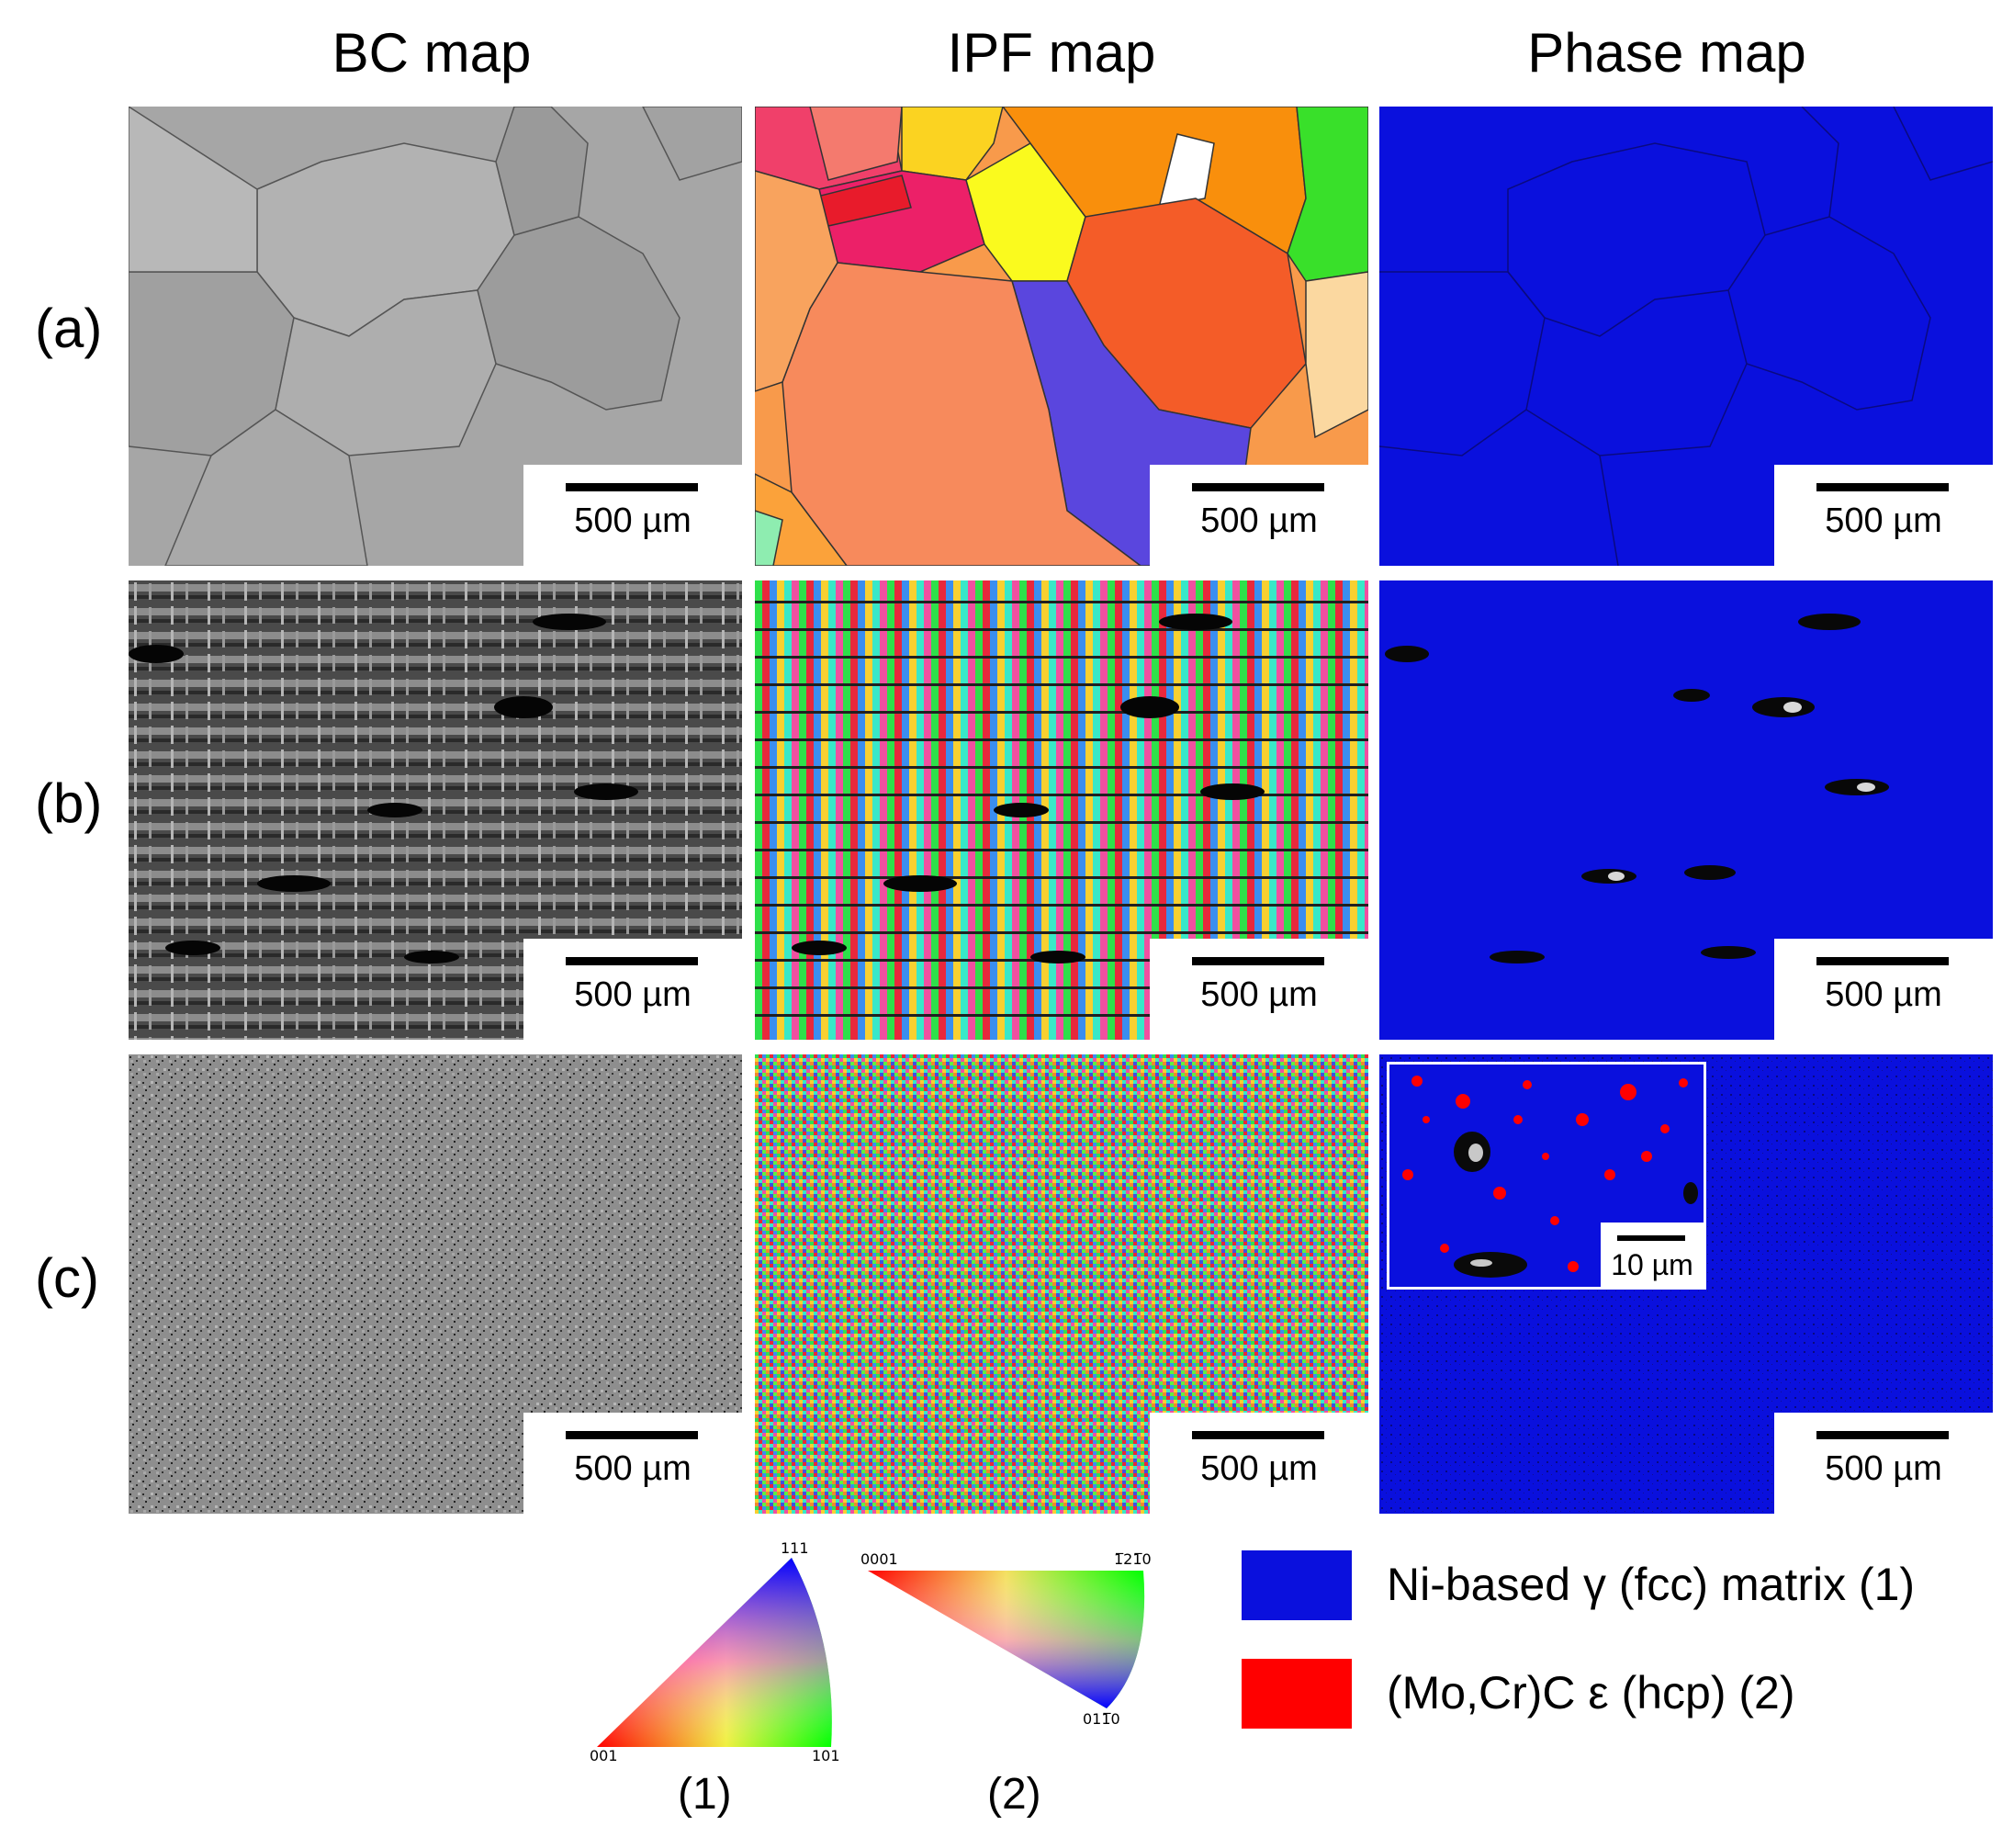  What do you see at coordinates (1061, 336) in the screenshot?
I see `ipf-map-a: 500 µm` at bounding box center [1061, 336].